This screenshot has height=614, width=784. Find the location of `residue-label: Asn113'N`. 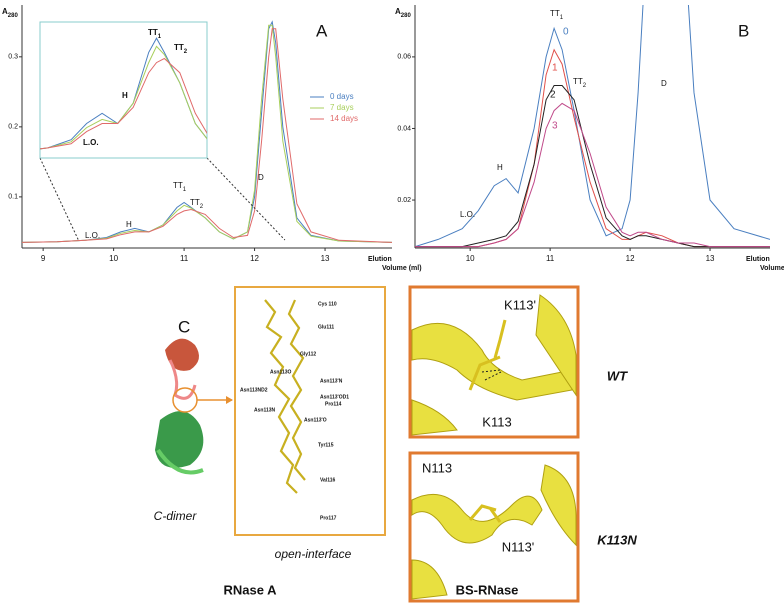

residue-label: Asn113'N is located at coordinates (331, 381).